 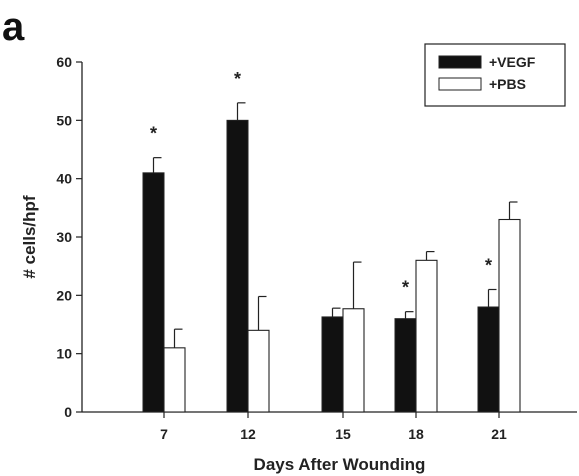 I want to click on x-axis-ticks: 7 12 15 18 21, so click(x=333, y=427).